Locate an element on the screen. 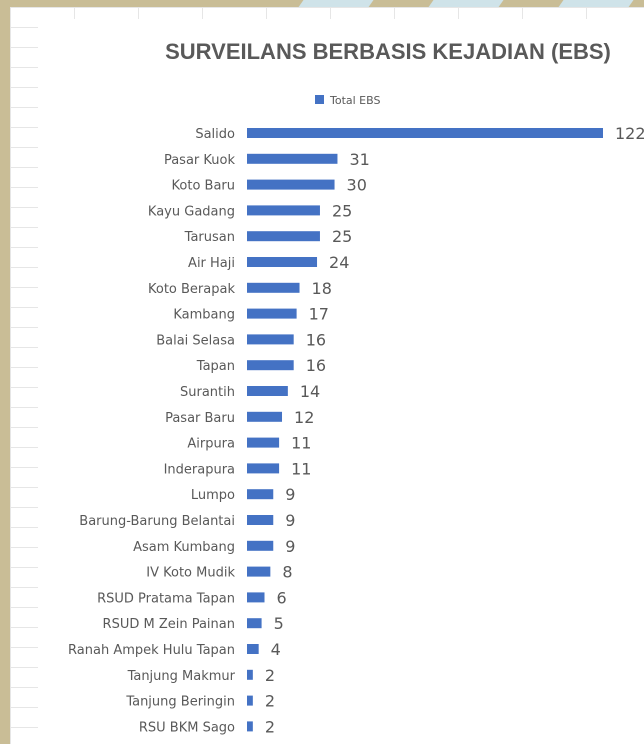 The width and height of the screenshot is (644, 744). legend: Total EBS is located at coordinates (347, 100).